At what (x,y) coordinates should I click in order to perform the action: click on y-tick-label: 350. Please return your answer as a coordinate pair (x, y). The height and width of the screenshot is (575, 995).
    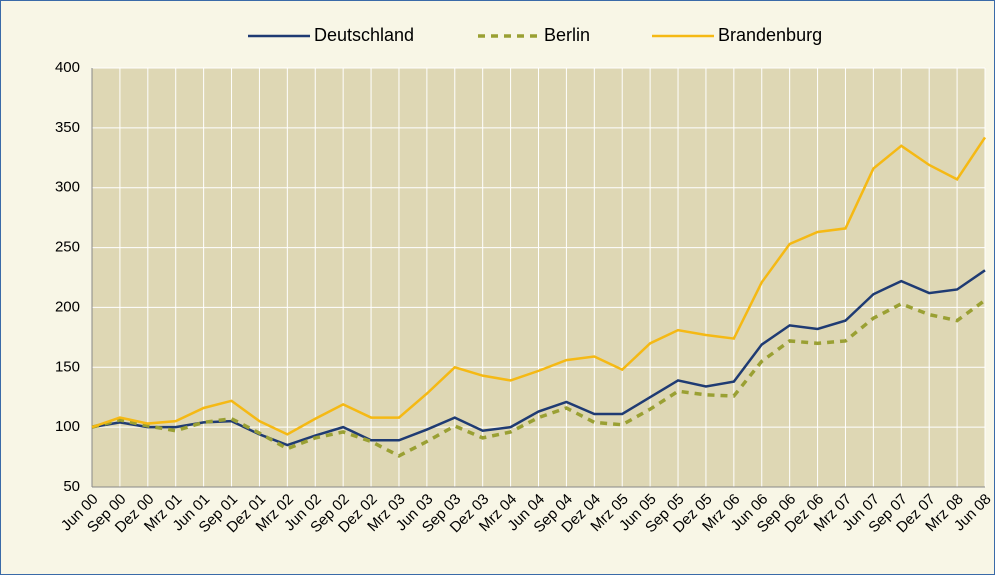
    Looking at the image, I should click on (67, 127).